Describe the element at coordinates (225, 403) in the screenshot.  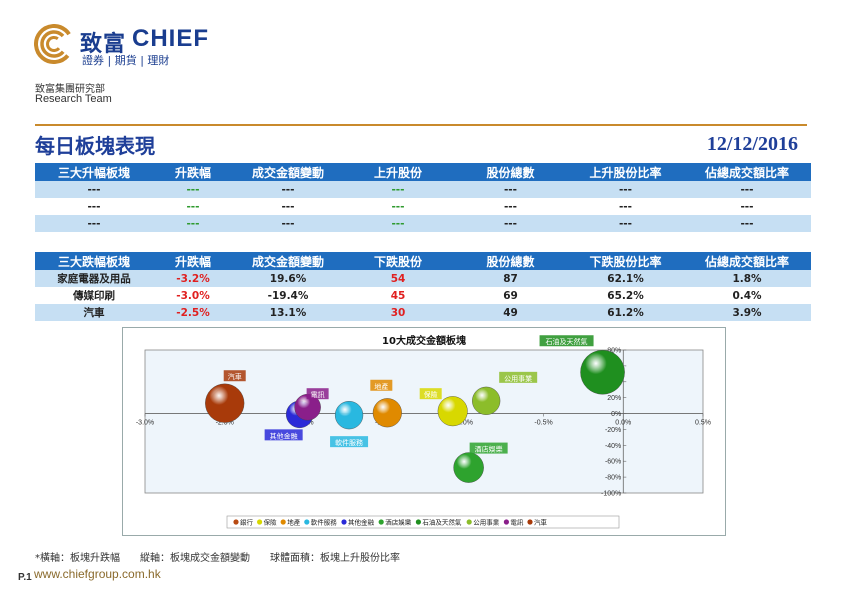
I see `bubble-汽車` at that location.